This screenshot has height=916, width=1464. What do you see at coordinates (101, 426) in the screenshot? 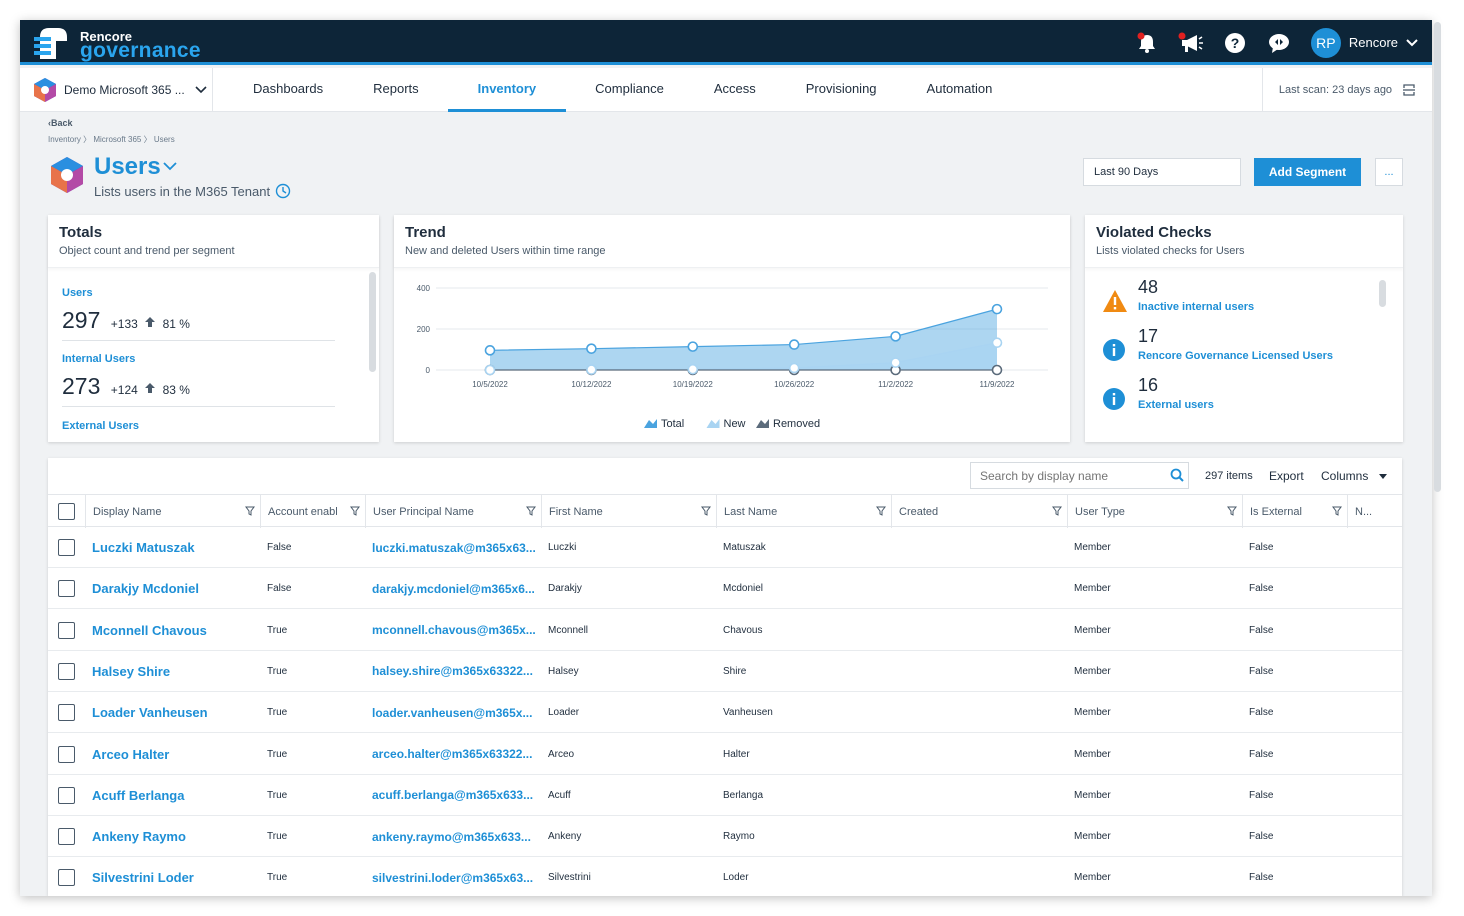
I see `totals-external-users-label: External Users` at bounding box center [101, 426].